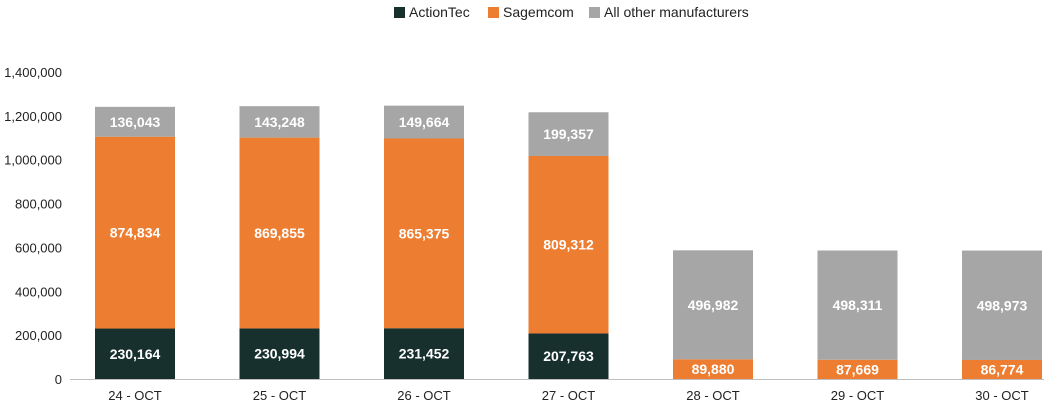 Image resolution: width=1044 pixels, height=408 pixels. I want to click on y-tick-label: 800,000, so click(38, 204).